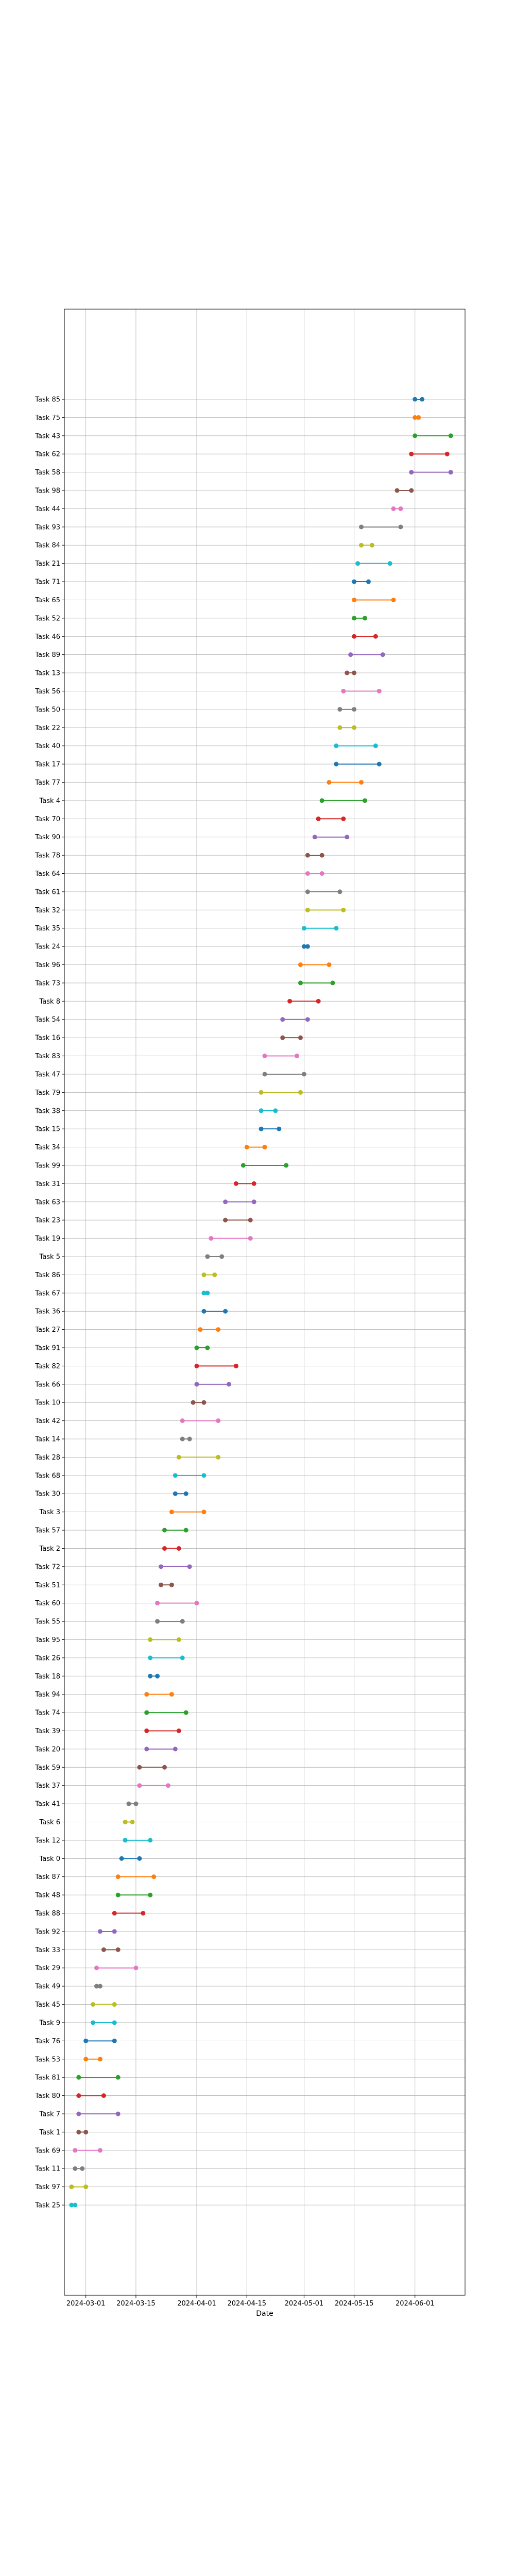 Image resolution: width=515 pixels, height=2576 pixels. Describe the element at coordinates (47, 1275) in the screenshot. I see `y-tick-label: Task 86` at that location.